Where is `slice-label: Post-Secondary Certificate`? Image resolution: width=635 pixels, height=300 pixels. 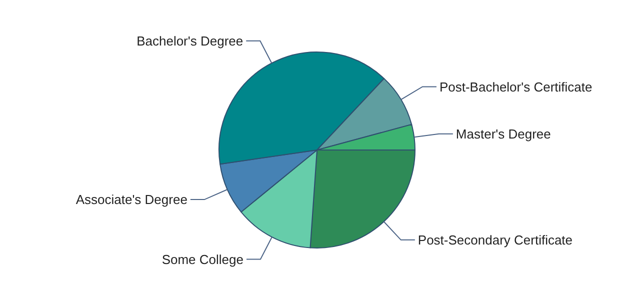 slice-label: Post-Secondary Certificate is located at coordinates (495, 240).